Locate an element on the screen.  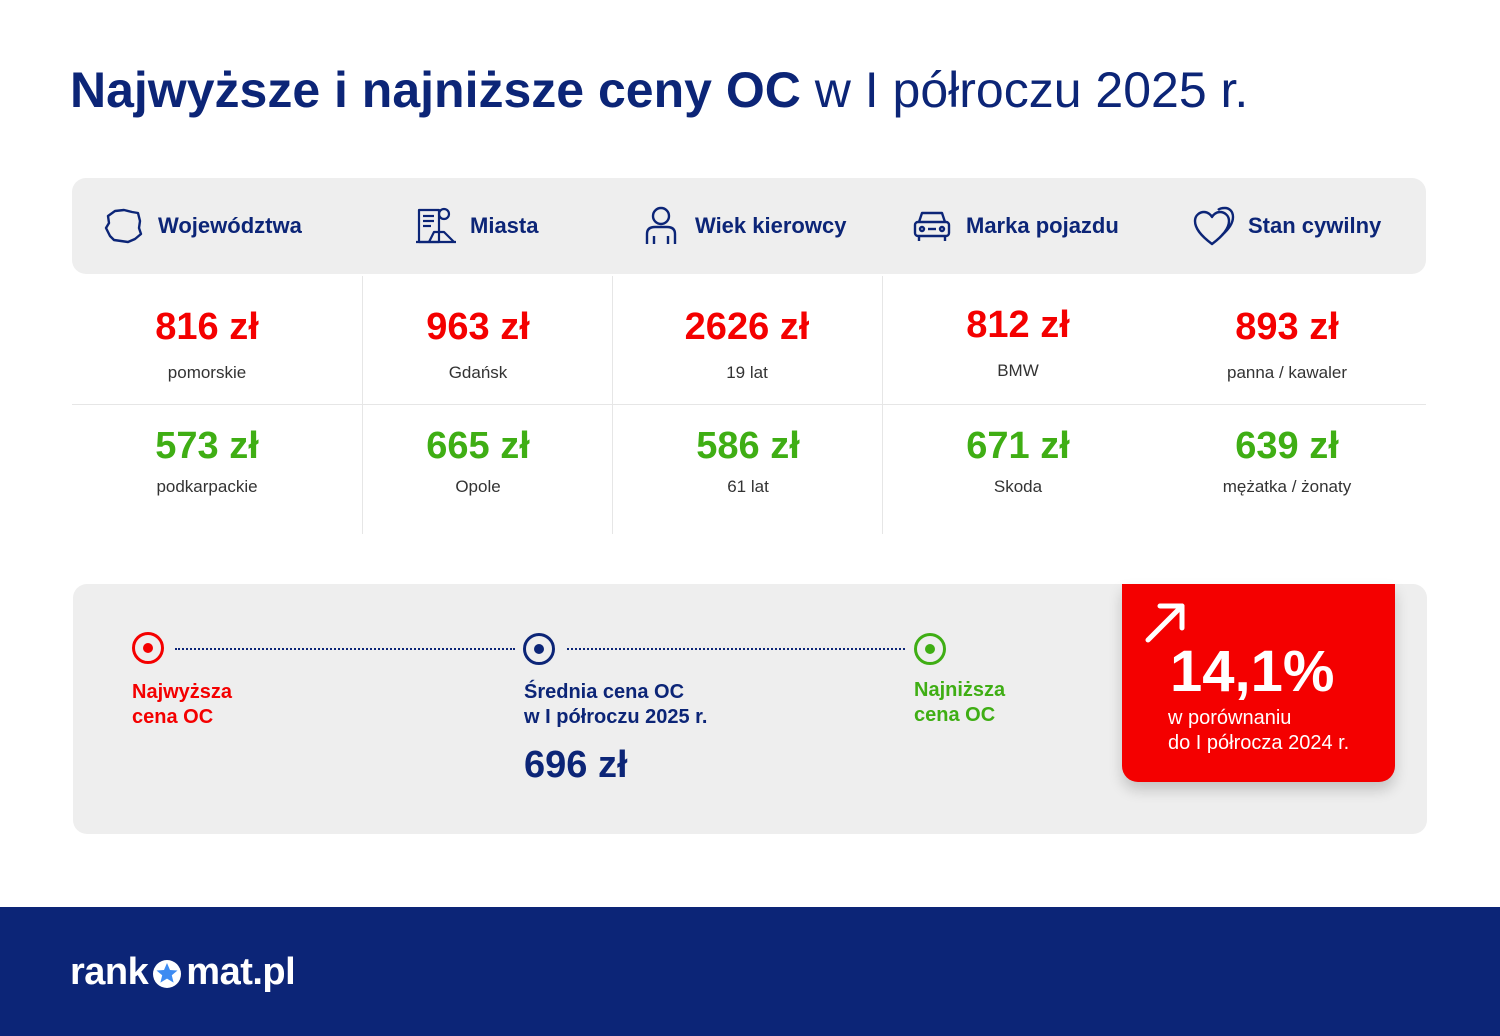
change-card: 14,1% w porównaniu do I półrocza 2024 r. is located at coordinates (1258, 683).